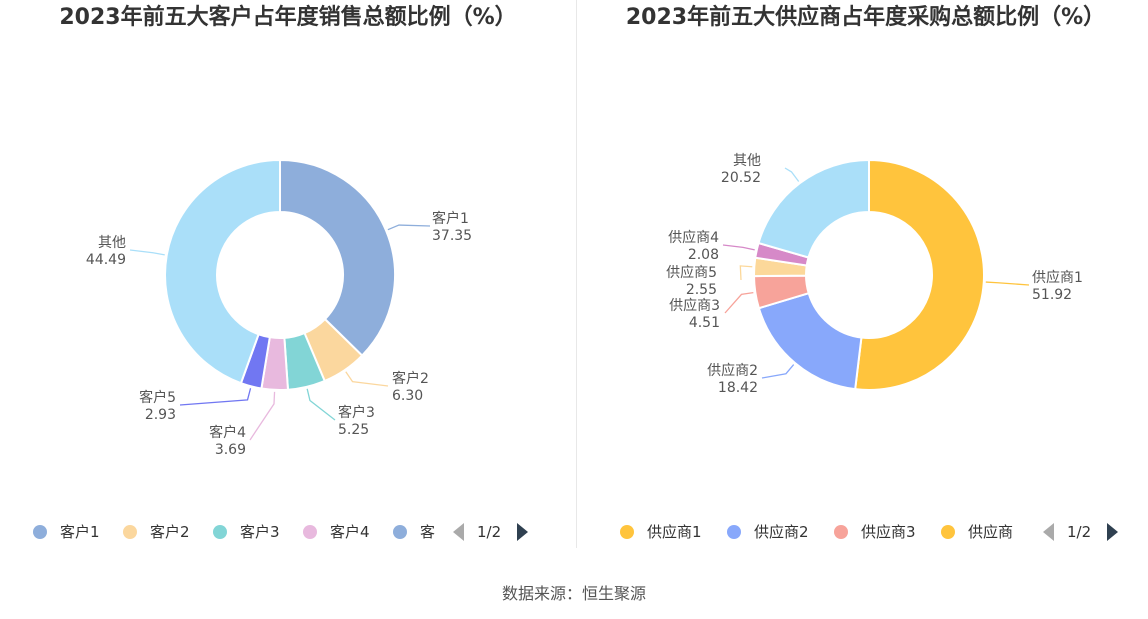  I want to click on legend-item: 供应商1, so click(661, 532).